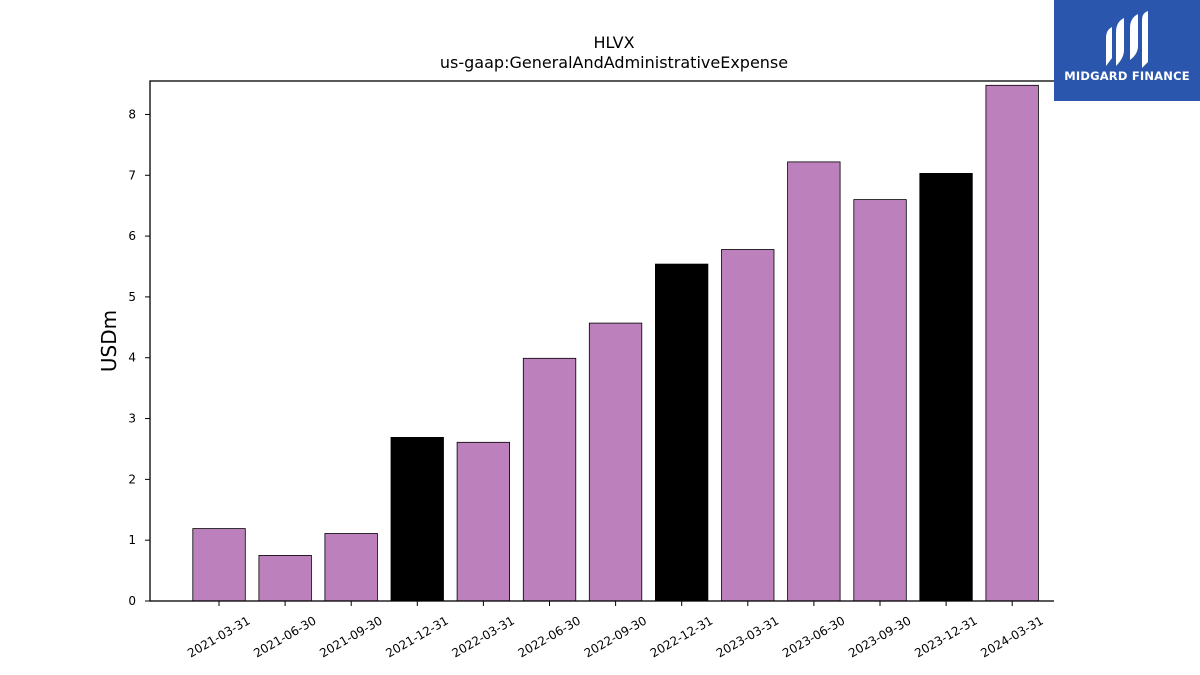 The height and width of the screenshot is (675, 1200). Describe the element at coordinates (139, 357) in the screenshot. I see `y-axis: 0 1 2 3 4 5 6 7 8` at that location.